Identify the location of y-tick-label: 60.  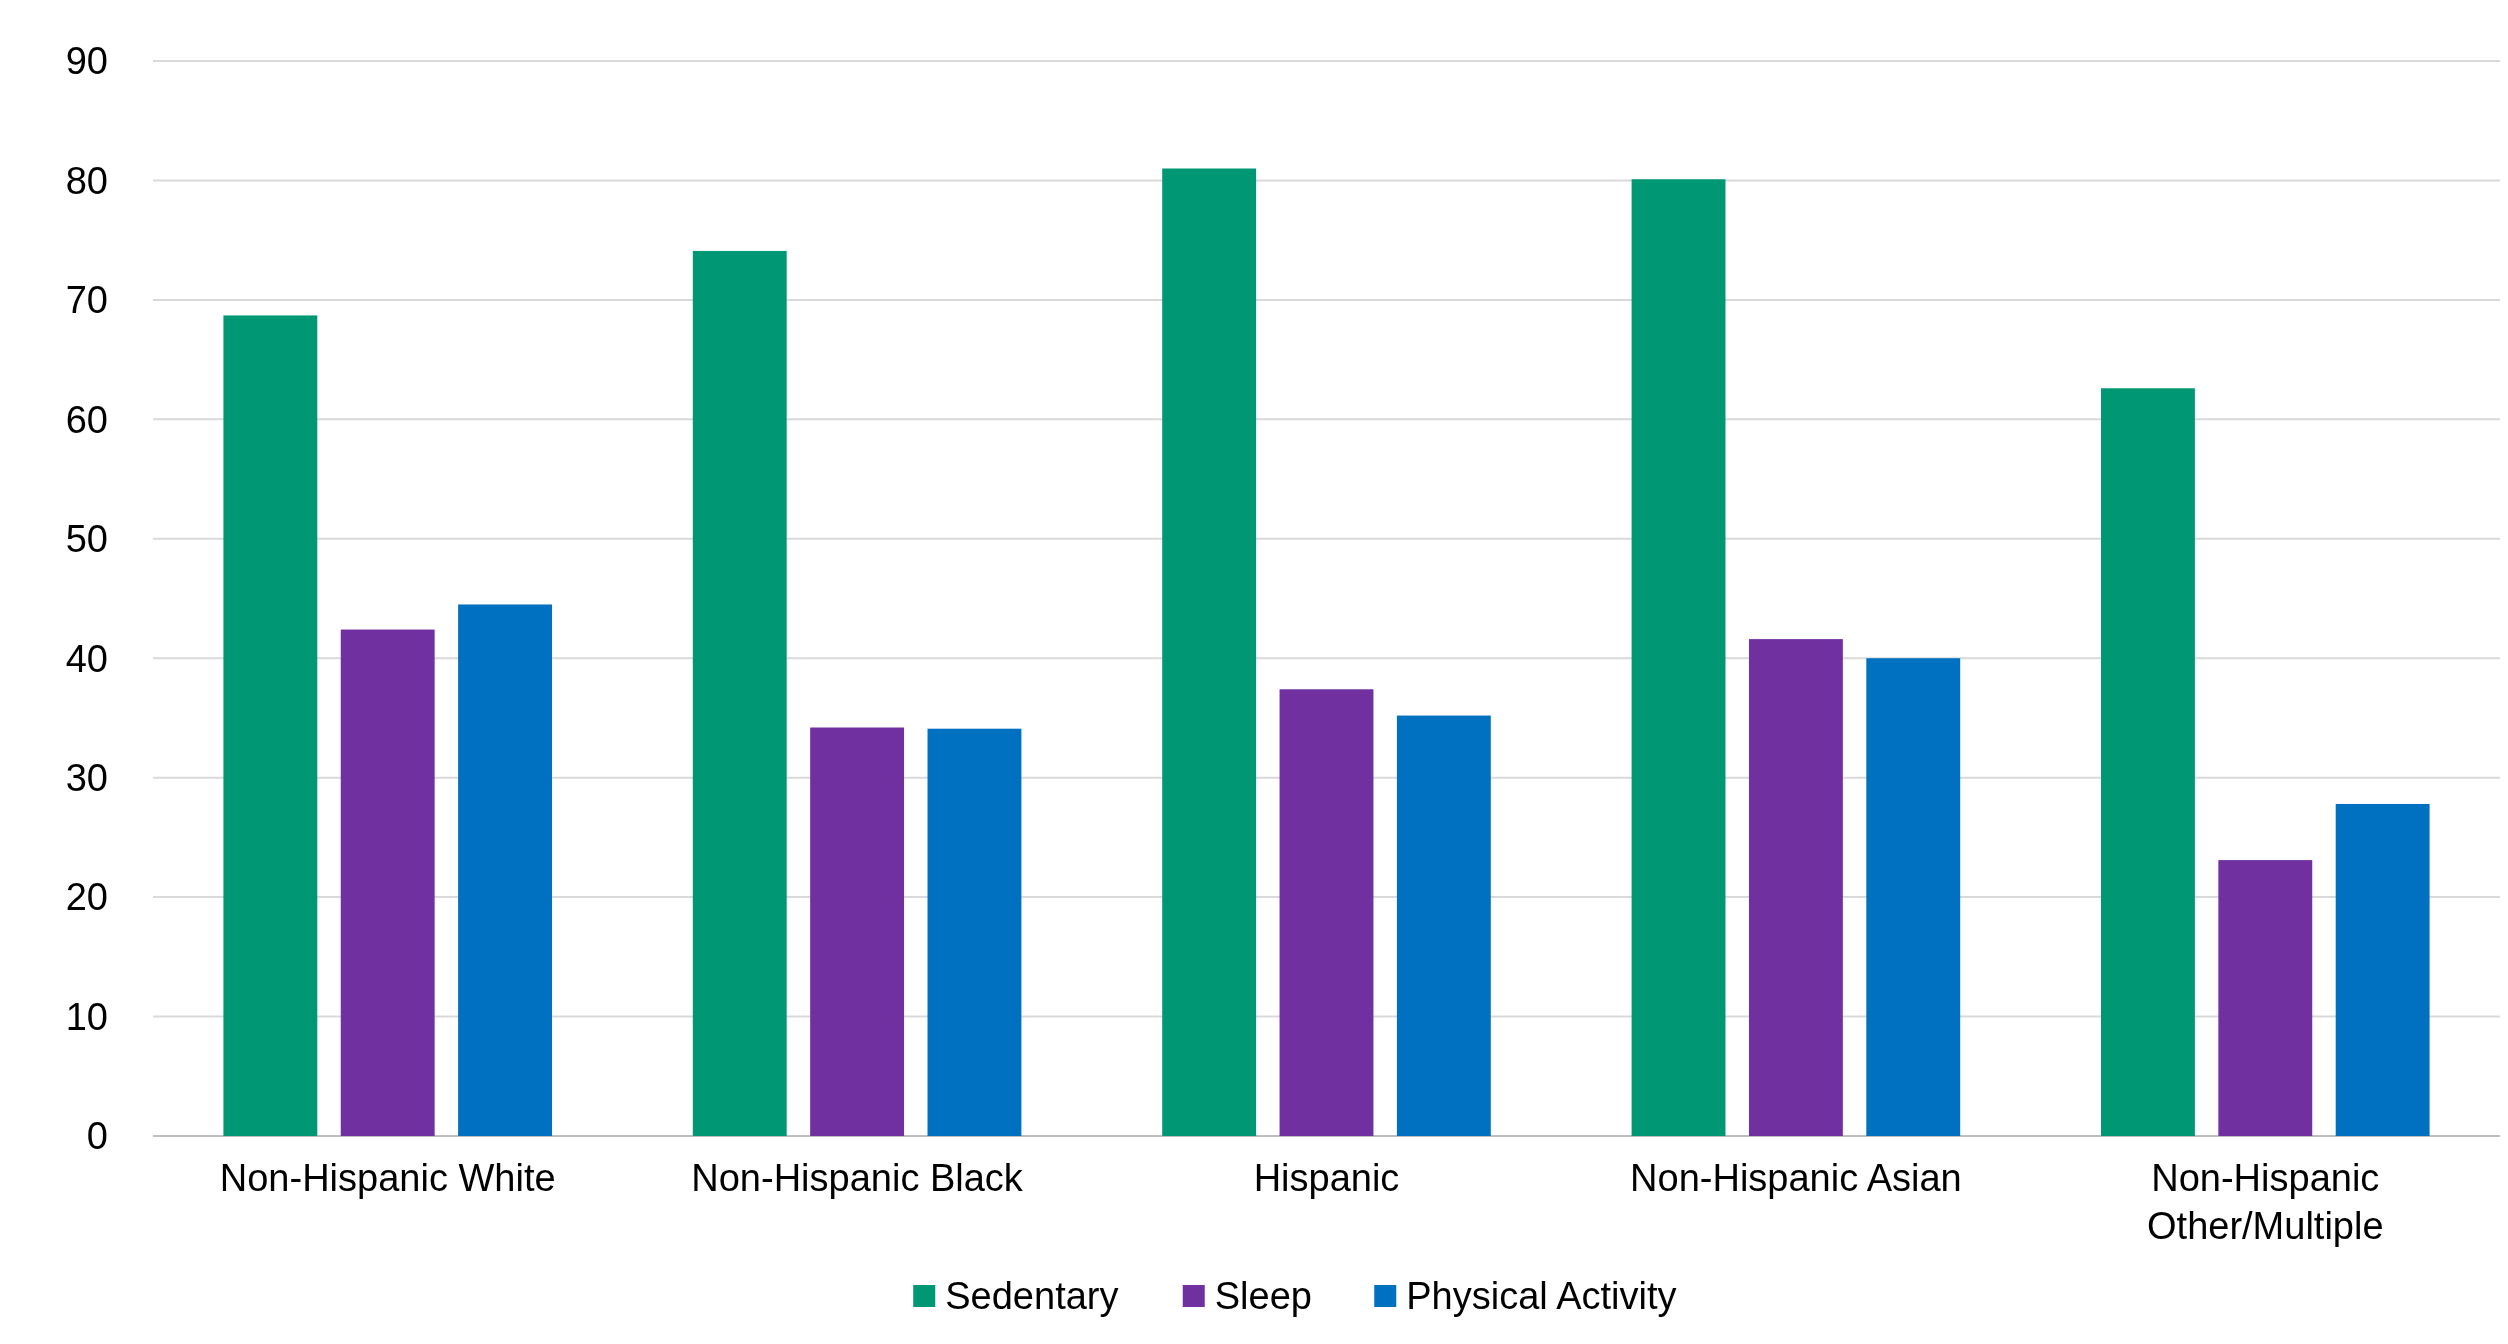
(86, 419).